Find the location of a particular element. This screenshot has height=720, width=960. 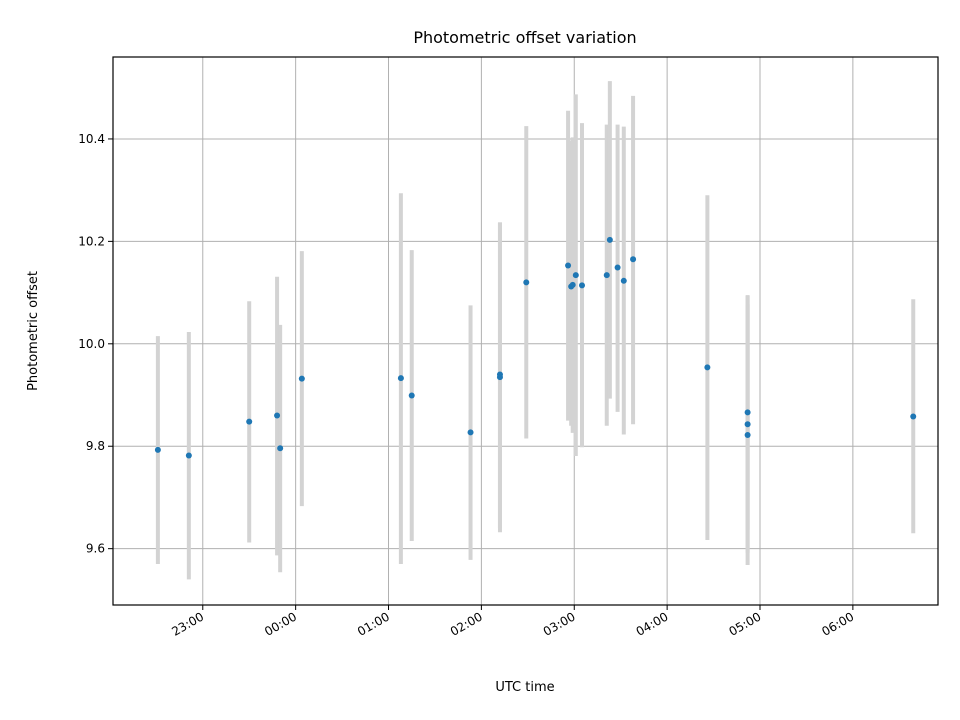

x-axis-label: UTC time is located at coordinates (524, 687).